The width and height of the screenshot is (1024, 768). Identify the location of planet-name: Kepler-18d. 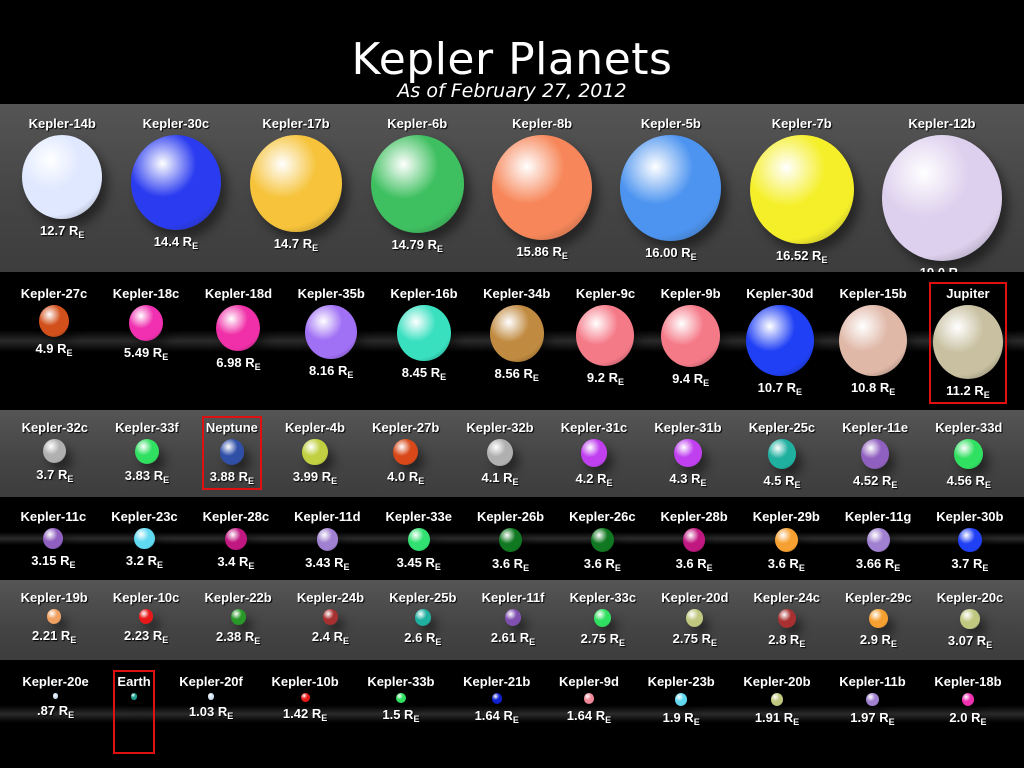
(238, 293).